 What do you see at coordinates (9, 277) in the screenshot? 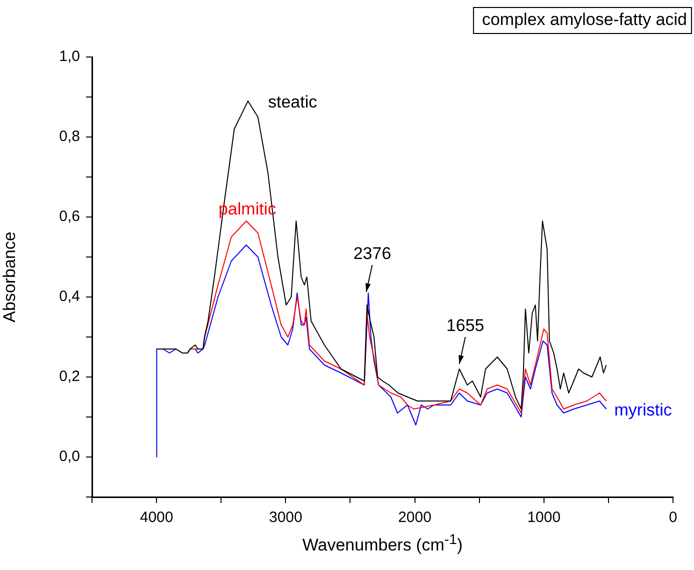
I see `y-axis-title: Absorbance` at bounding box center [9, 277].